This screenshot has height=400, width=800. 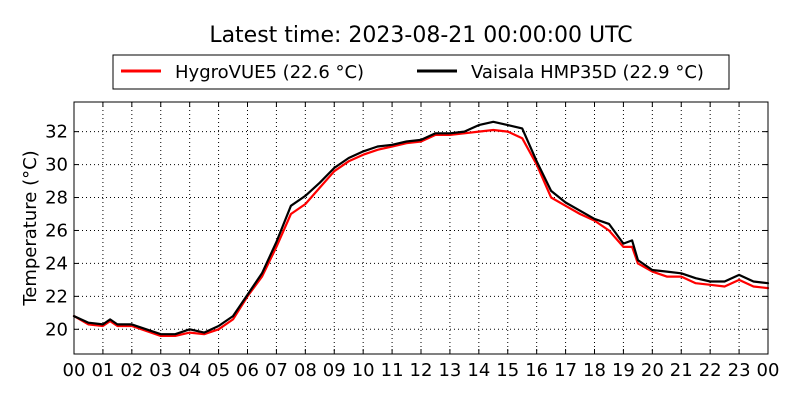 I want to click on x-tick-label: 07, so click(x=276, y=370).